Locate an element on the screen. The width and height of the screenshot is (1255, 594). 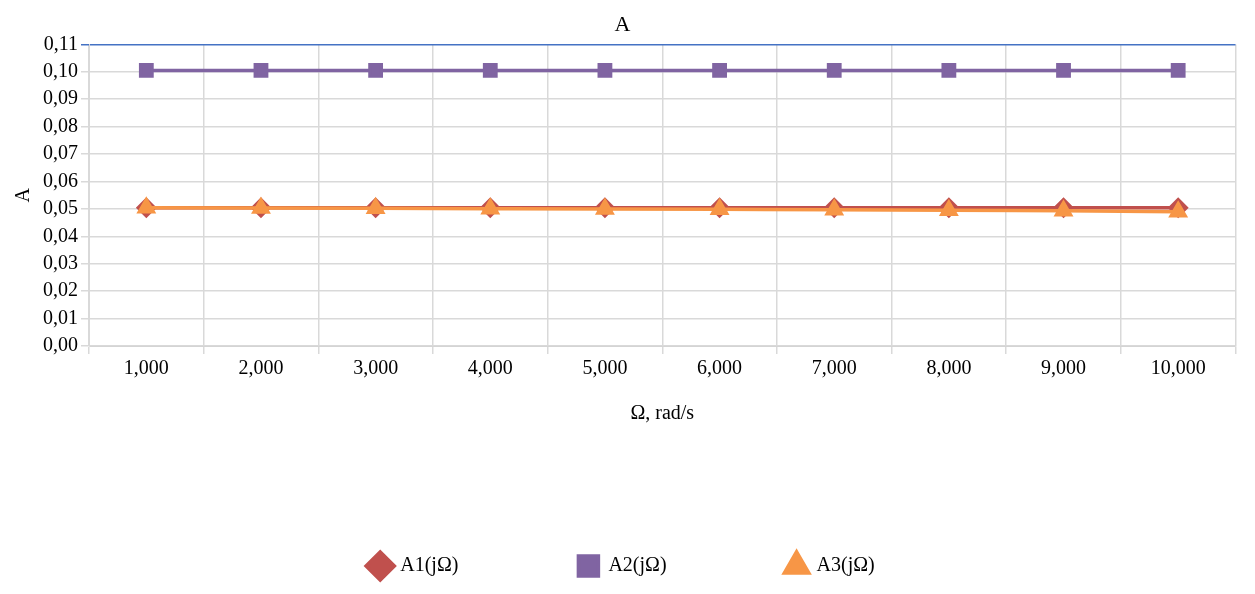
x-tick-label: 7,000 is located at coordinates (834, 367).